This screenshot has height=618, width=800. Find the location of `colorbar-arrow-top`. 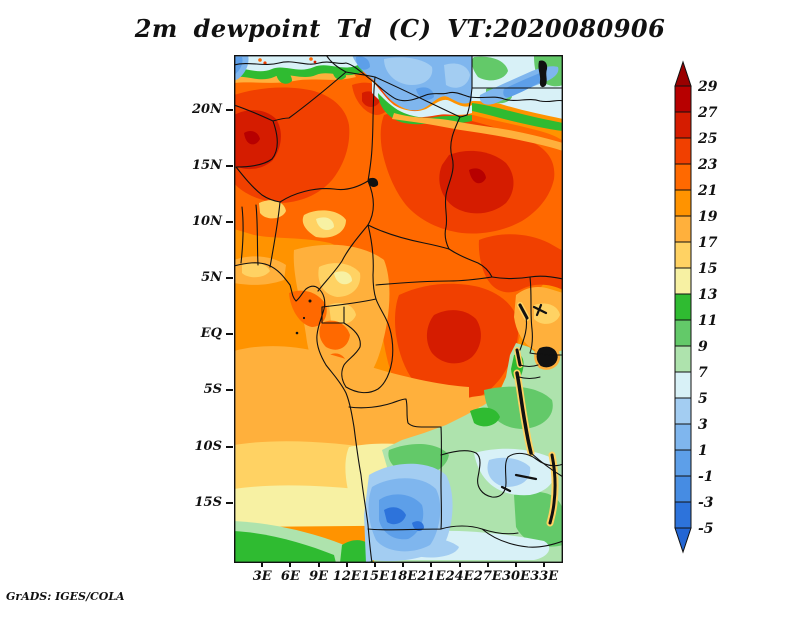

colorbar-arrow-top is located at coordinates (683, 73).